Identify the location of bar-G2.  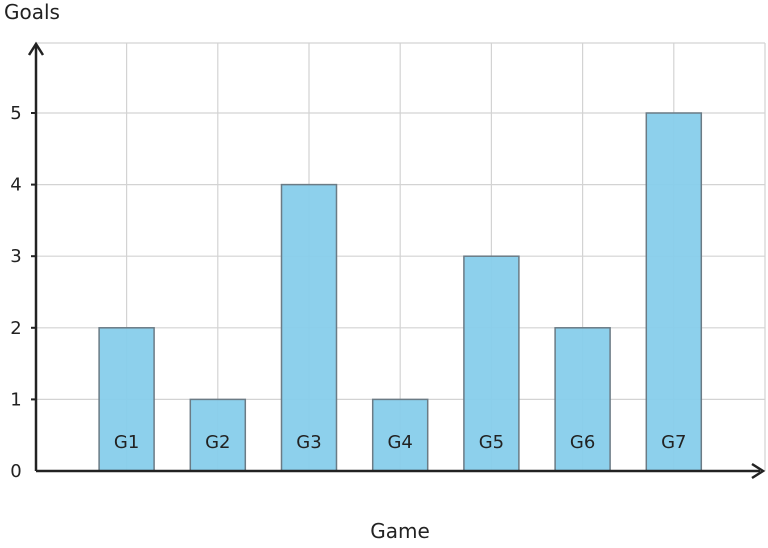
(218, 435).